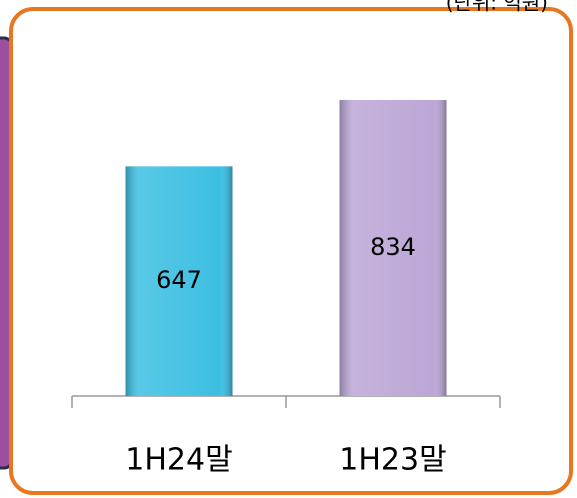 The height and width of the screenshot is (498, 577). I want to click on value-label: 834, so click(393, 247).